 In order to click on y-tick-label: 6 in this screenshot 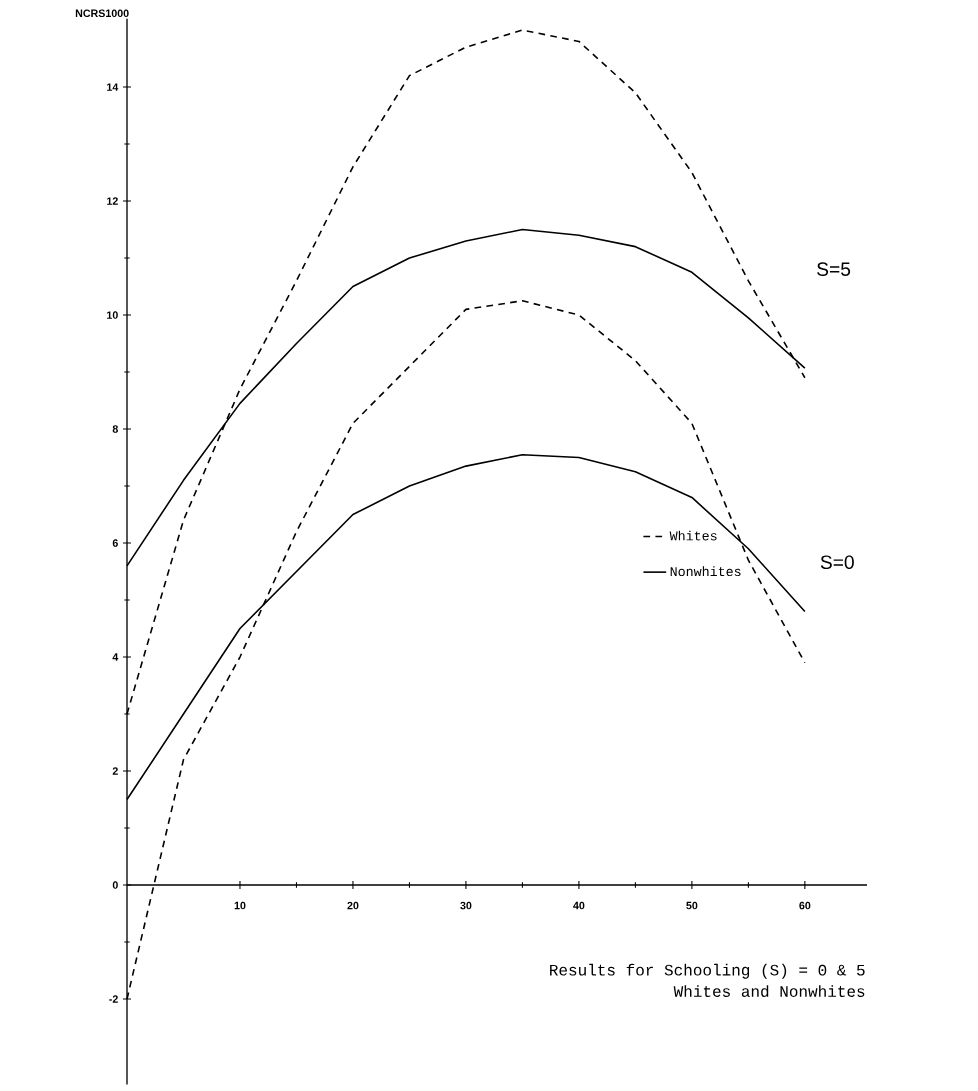, I will do `click(115, 543)`.